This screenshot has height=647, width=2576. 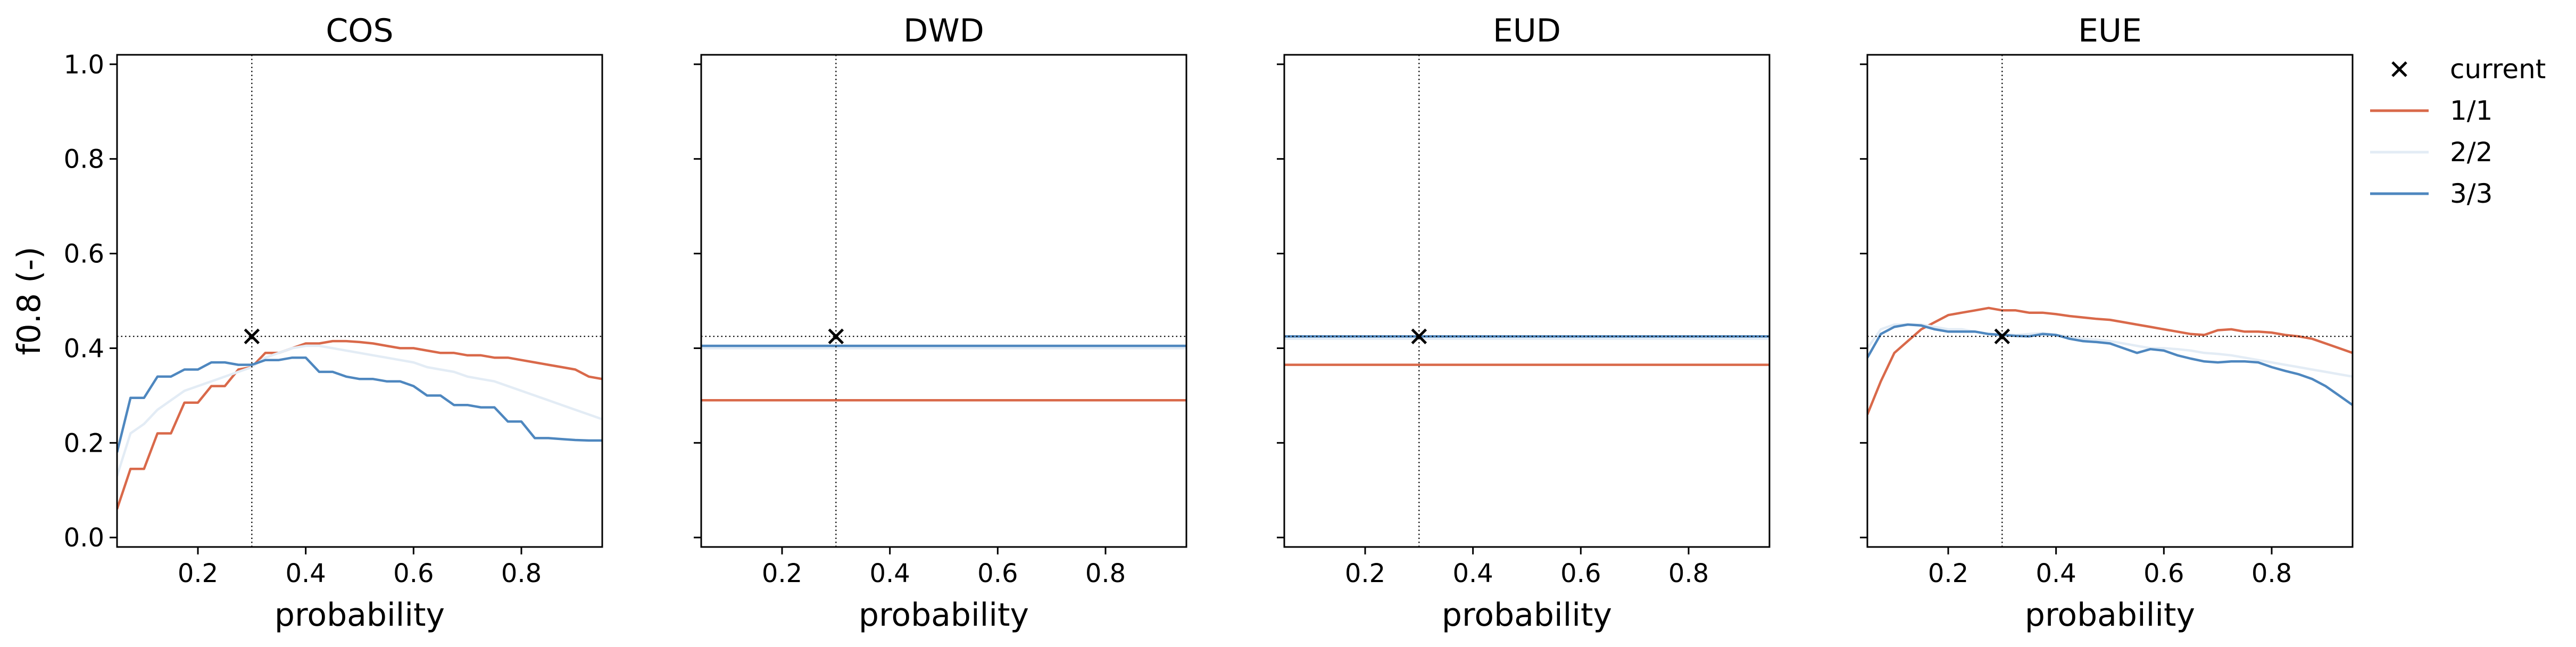 I want to click on y-tick-label: 0.0, so click(x=84, y=538).